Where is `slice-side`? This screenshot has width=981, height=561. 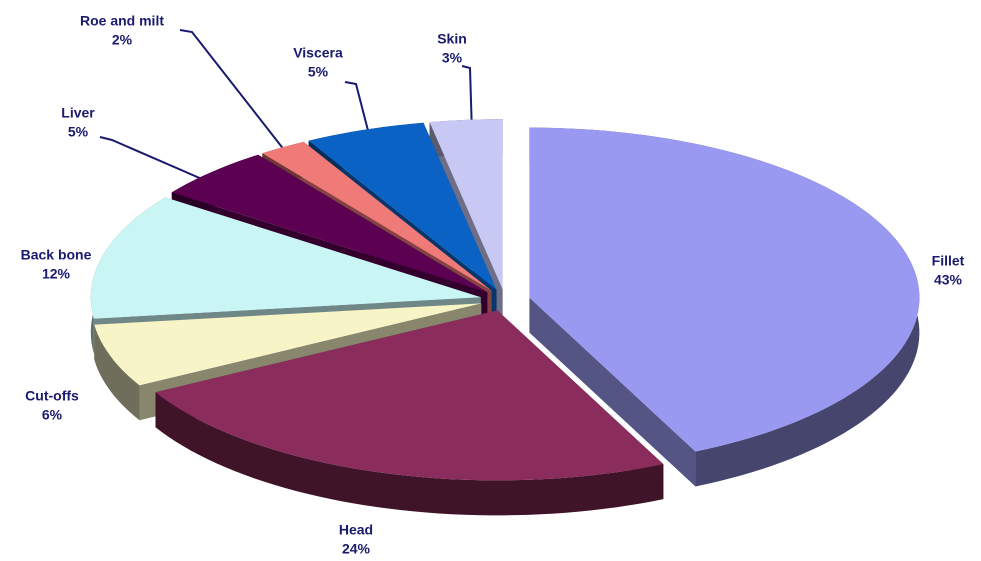
slice-side is located at coordinates (612, 392).